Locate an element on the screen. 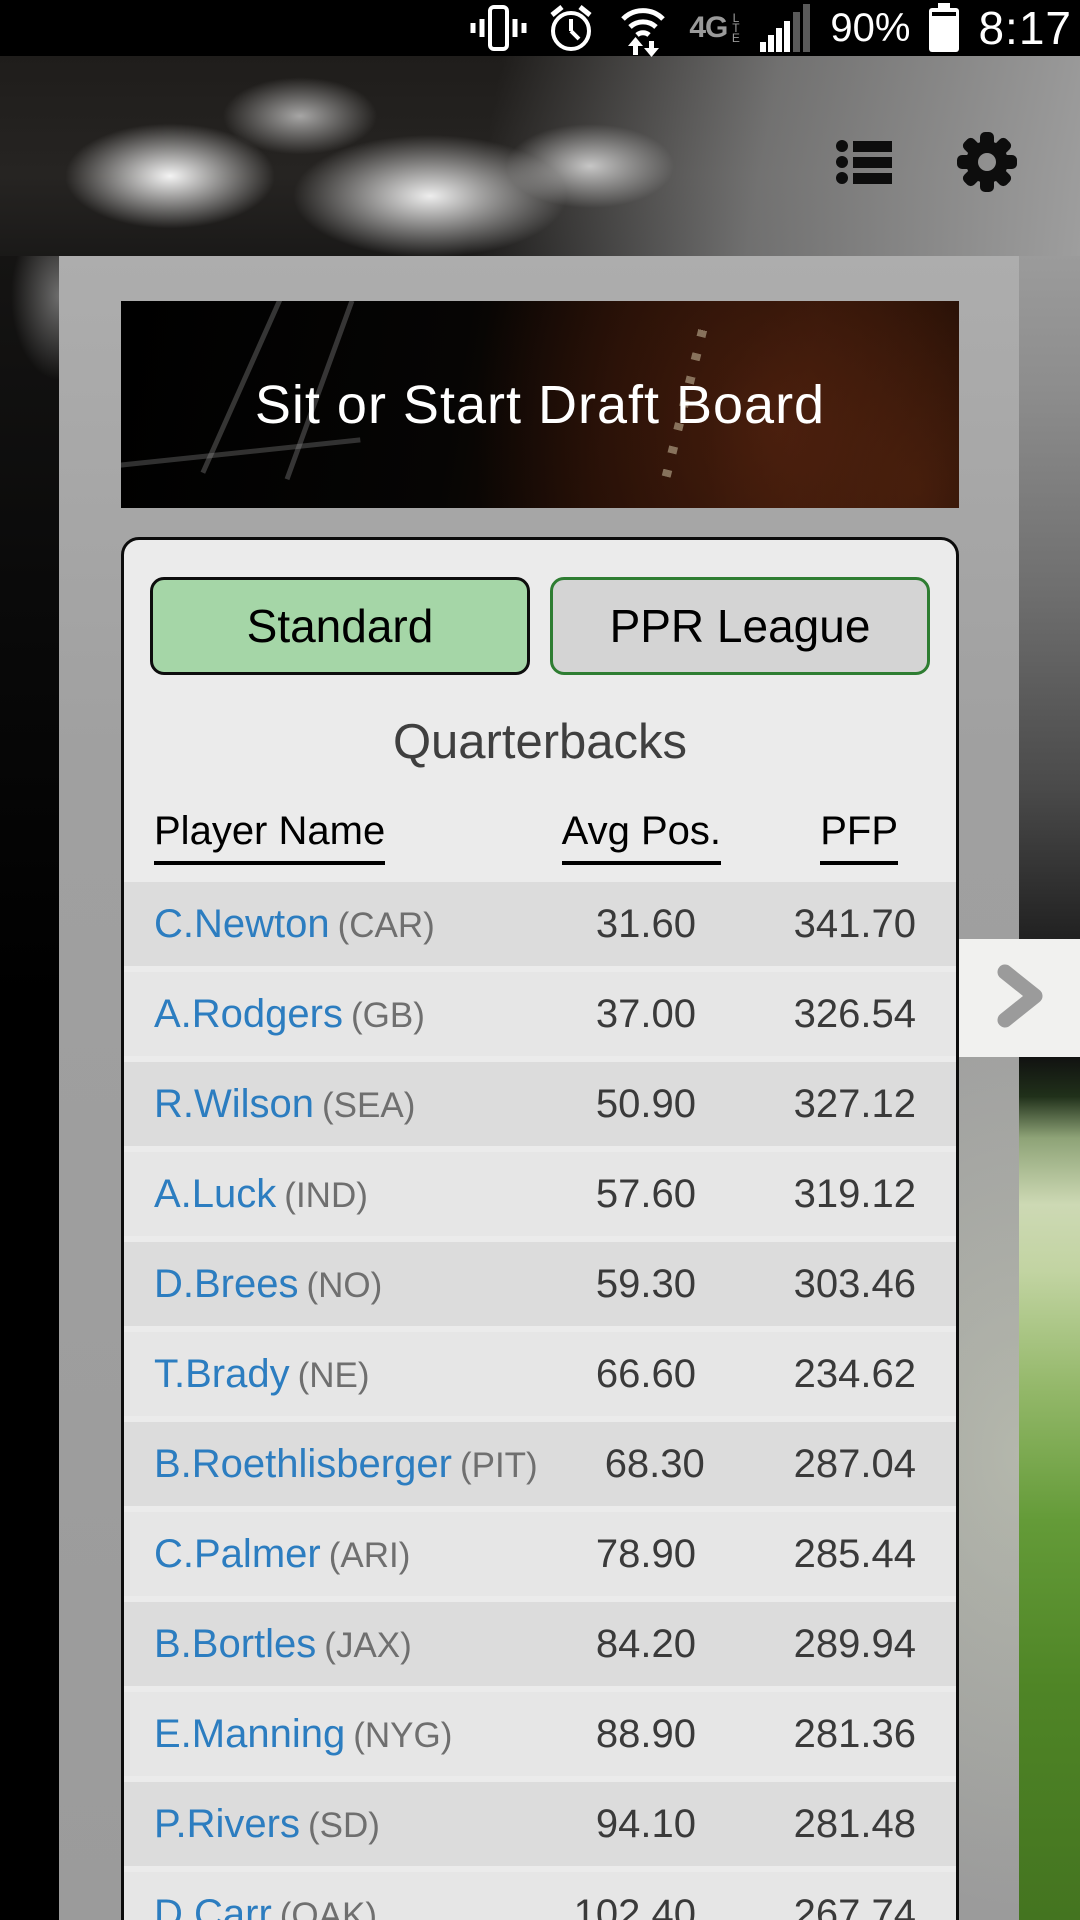  player-avg-pos-value: 57.60 is located at coordinates (645, 1193).